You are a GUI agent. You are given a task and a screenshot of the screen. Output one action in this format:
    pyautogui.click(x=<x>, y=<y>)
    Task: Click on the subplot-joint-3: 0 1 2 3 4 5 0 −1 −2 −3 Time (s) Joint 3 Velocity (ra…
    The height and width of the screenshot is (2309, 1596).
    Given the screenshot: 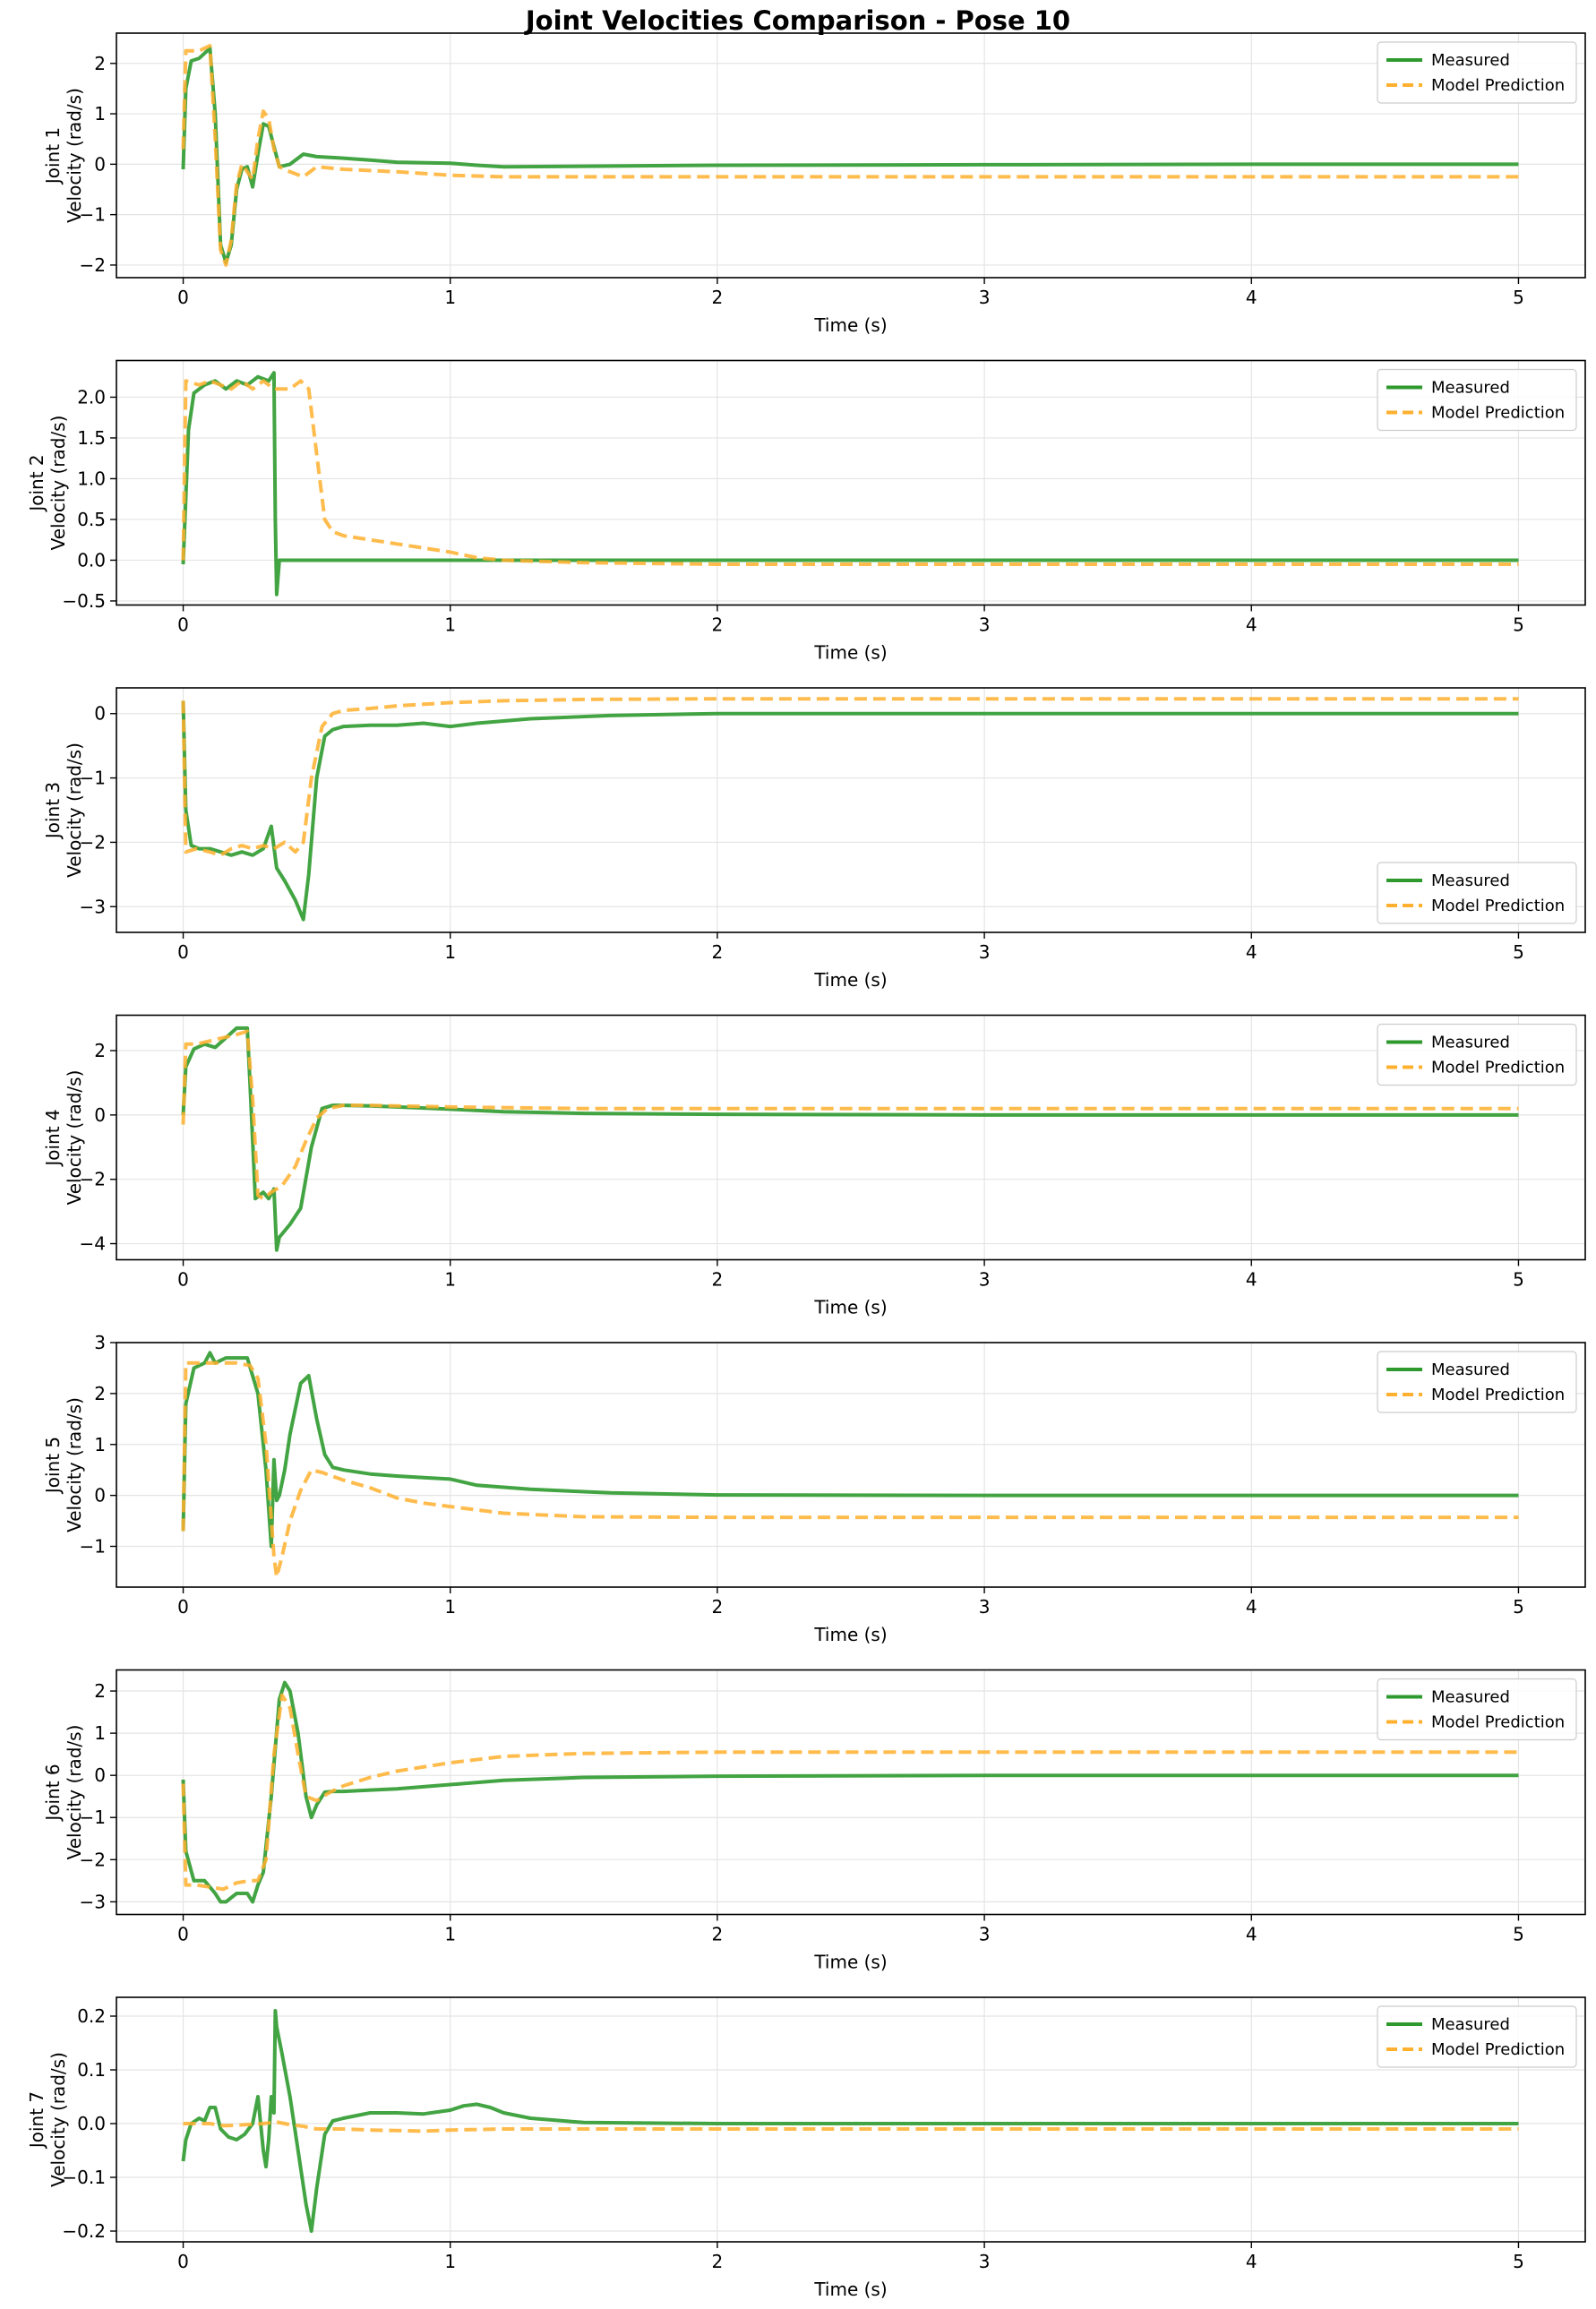 What is the action you would take?
    pyautogui.click(x=814, y=839)
    